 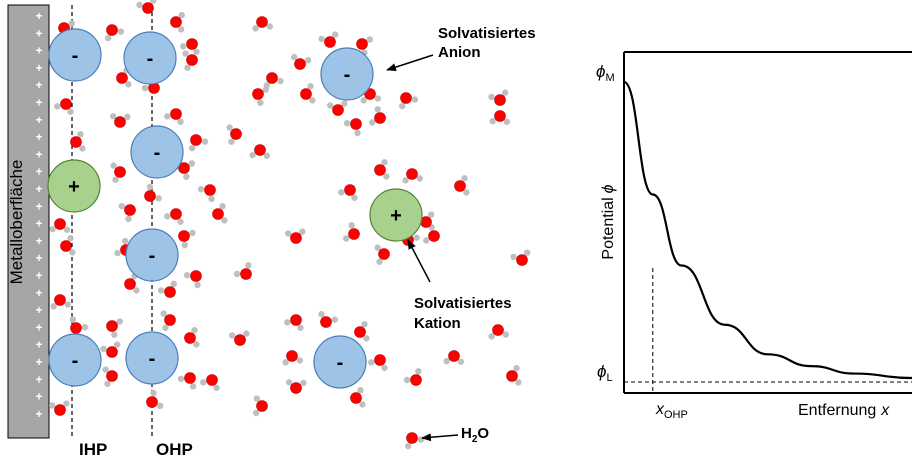 I want to click on cation-sphere, so click(x=396, y=215).